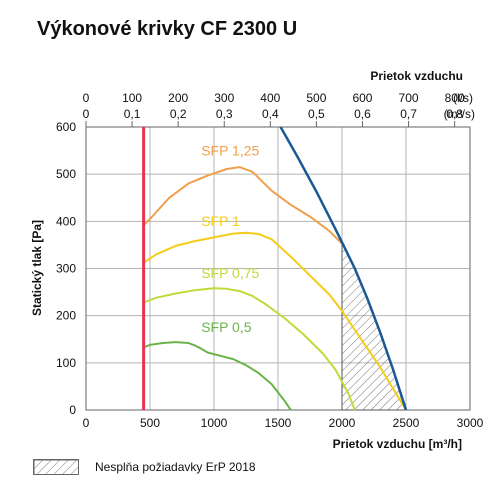 The image size is (500, 500). I want to click on max-performance-curve, so click(343, 268).